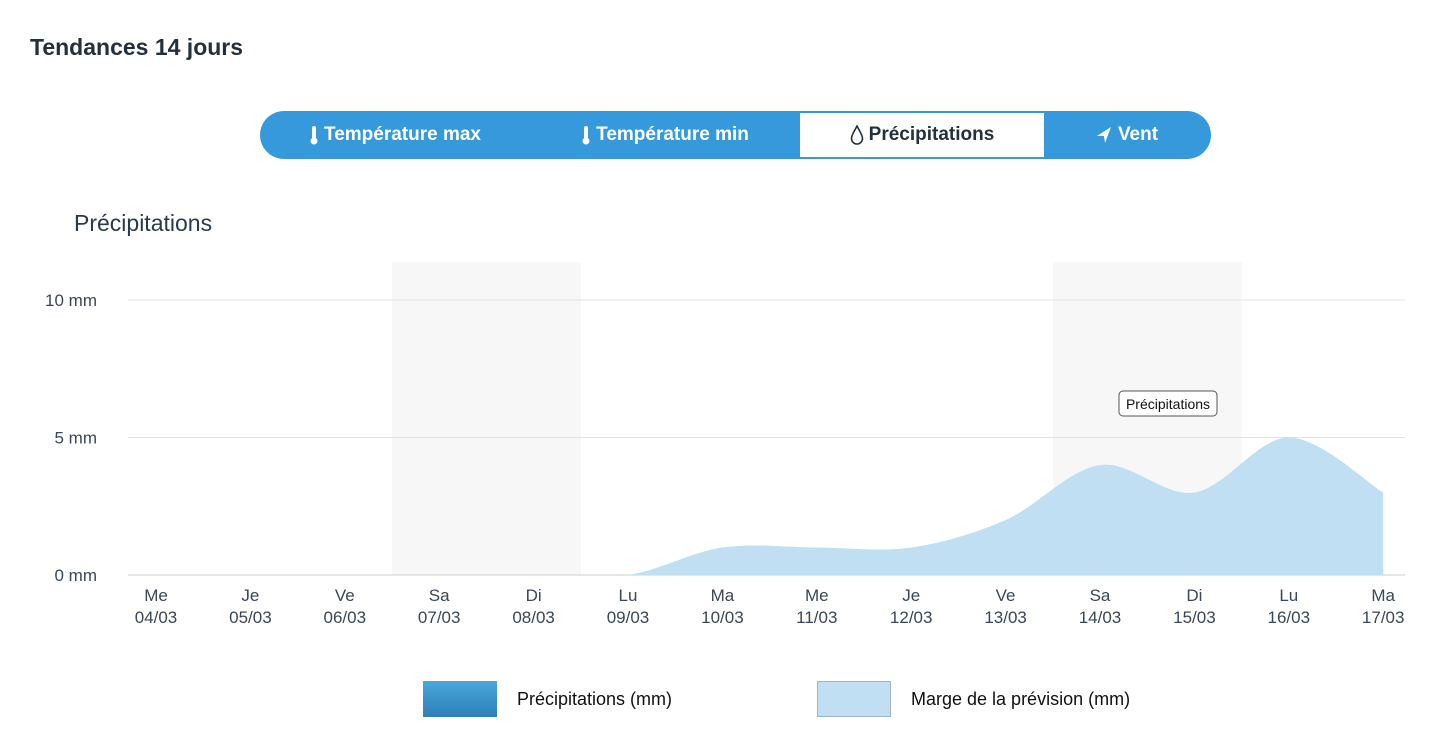  I want to click on x-tick-date: 17/03, so click(1383, 617).